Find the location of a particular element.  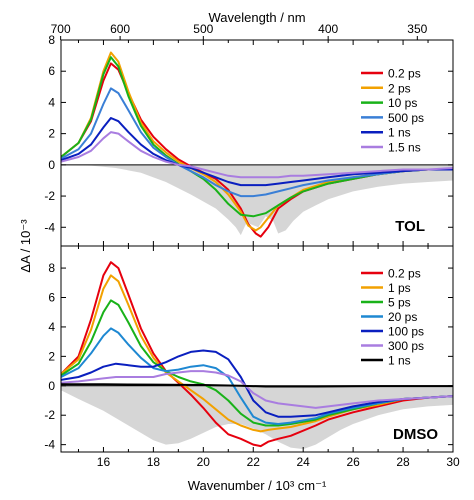

y-tick-label-1-4: 0 is located at coordinates (51, 386).